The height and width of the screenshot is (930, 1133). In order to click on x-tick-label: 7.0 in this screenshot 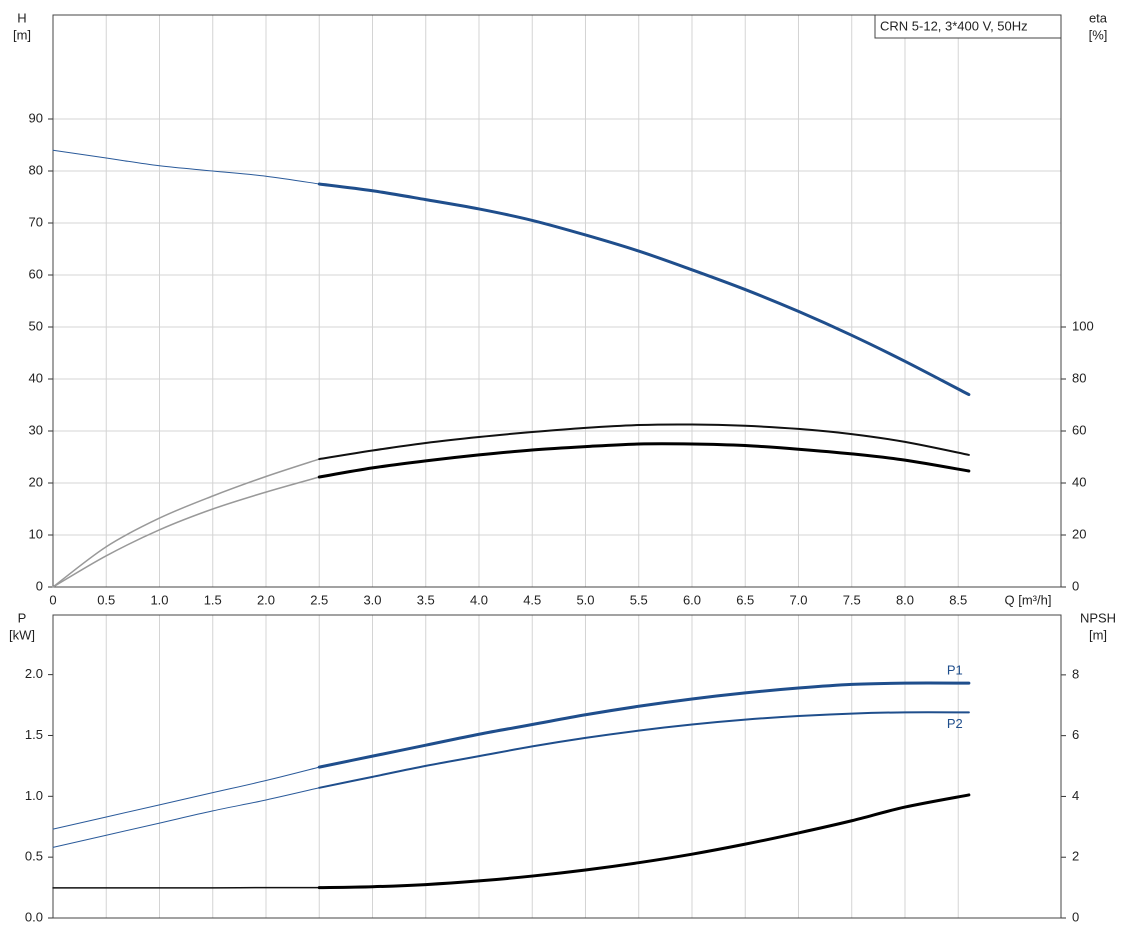, I will do `click(798, 599)`.